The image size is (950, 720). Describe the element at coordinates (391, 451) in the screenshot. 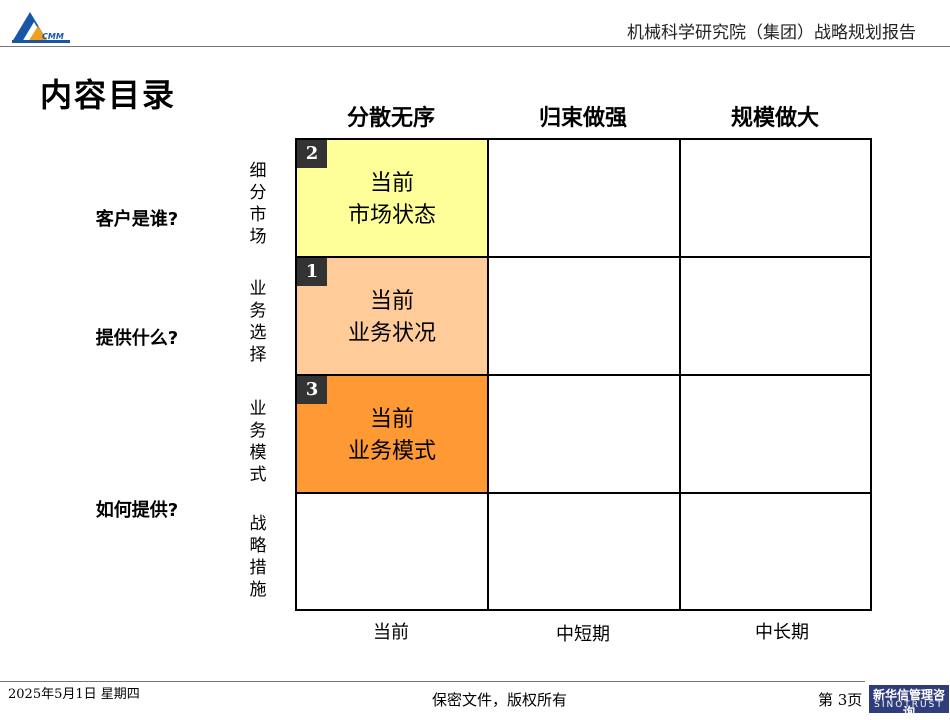

I see `cell-line2: 业务模式` at that location.